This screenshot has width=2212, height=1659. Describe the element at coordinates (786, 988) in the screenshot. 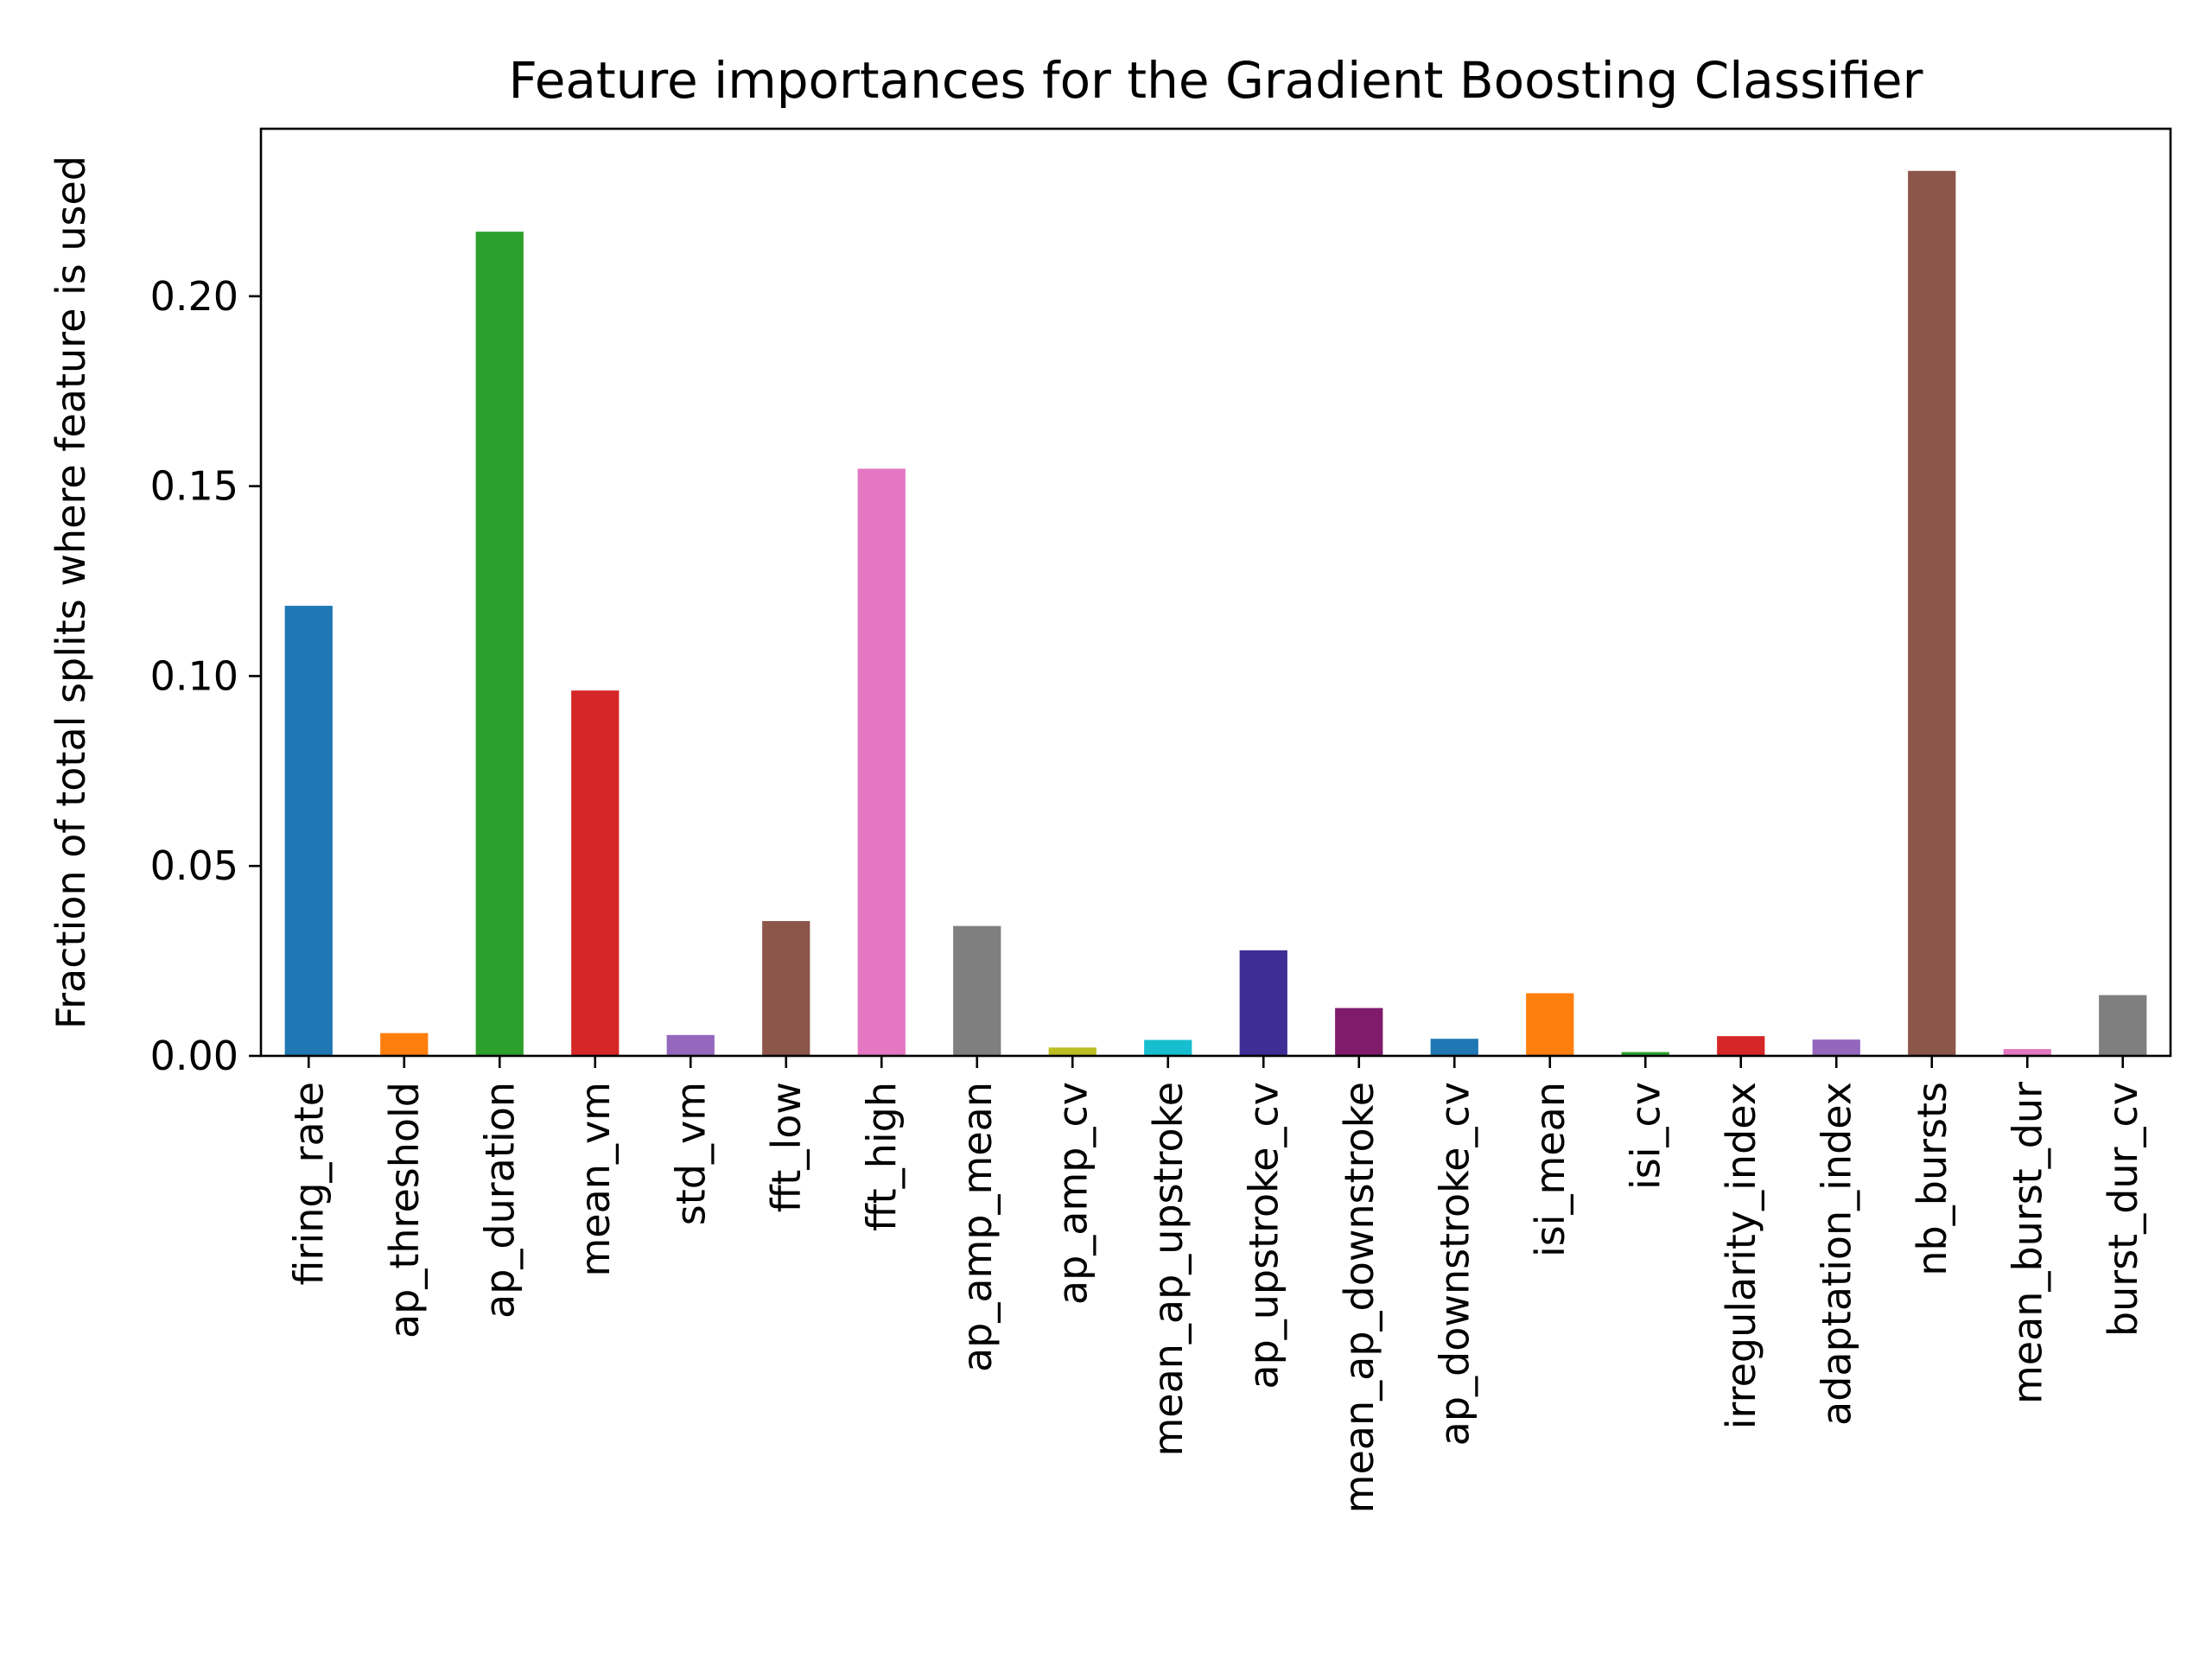

I see `bar-fft-low` at that location.